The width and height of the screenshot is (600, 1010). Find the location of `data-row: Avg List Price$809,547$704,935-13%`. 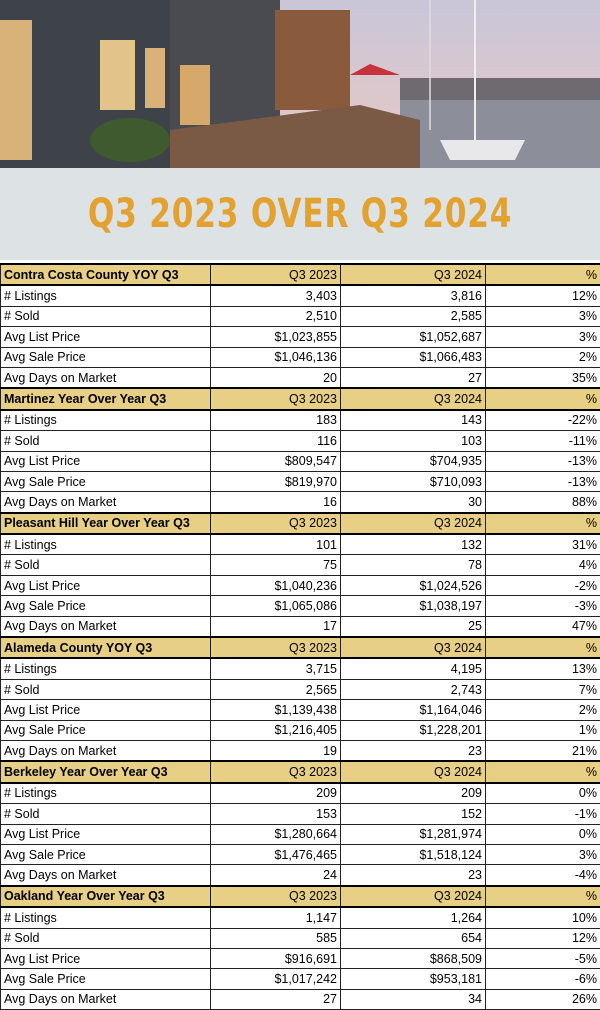

data-row: Avg List Price$809,547$704,935-13% is located at coordinates (300, 461).